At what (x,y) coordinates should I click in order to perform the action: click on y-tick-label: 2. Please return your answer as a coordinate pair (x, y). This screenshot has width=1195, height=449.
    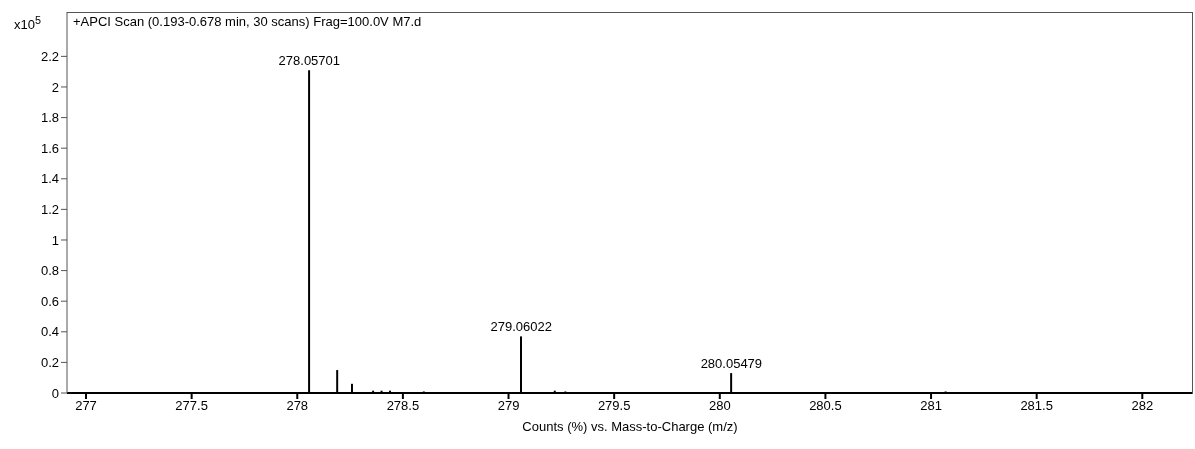
    Looking at the image, I should click on (55, 87).